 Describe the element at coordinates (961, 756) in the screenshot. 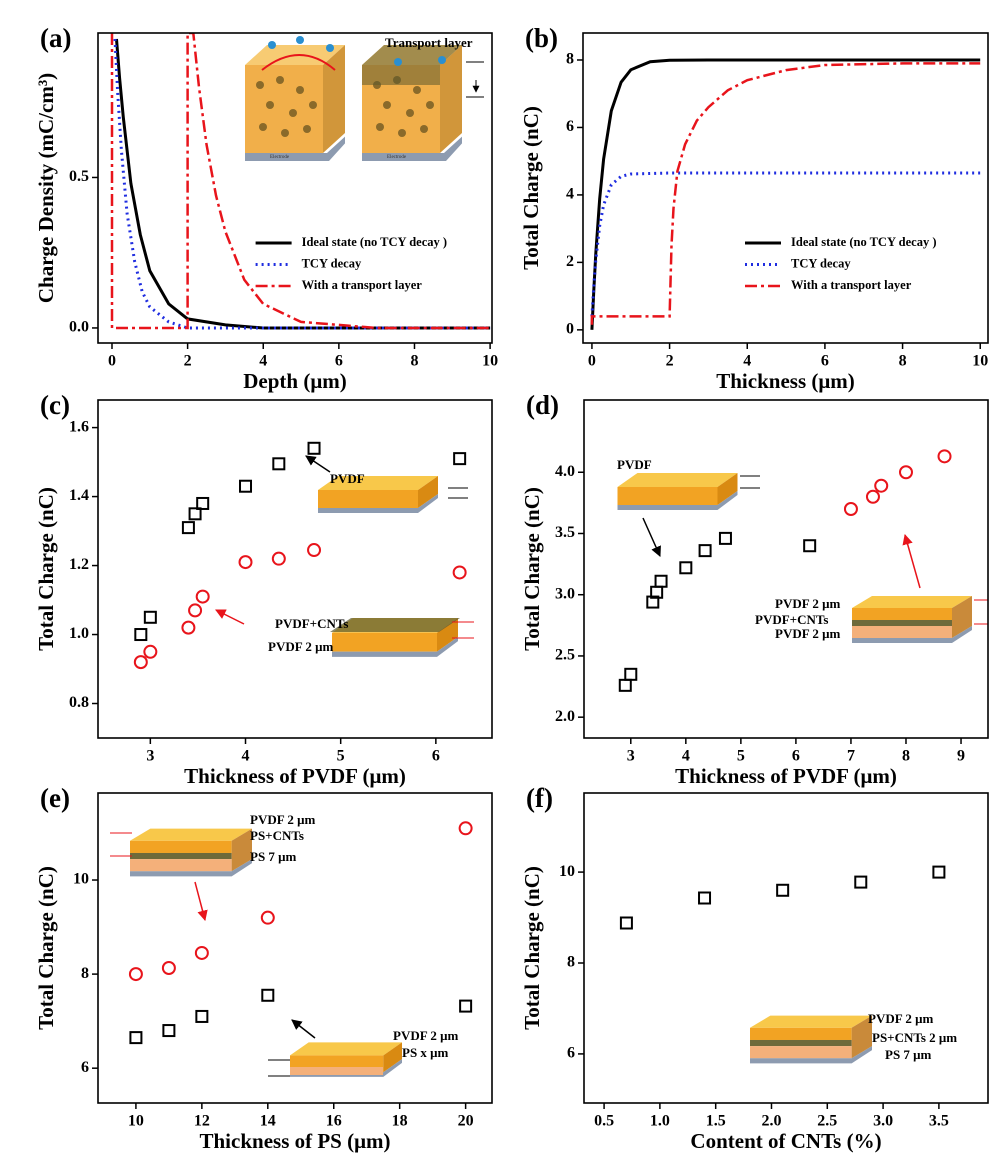

I see `x-tick-label: 9` at that location.